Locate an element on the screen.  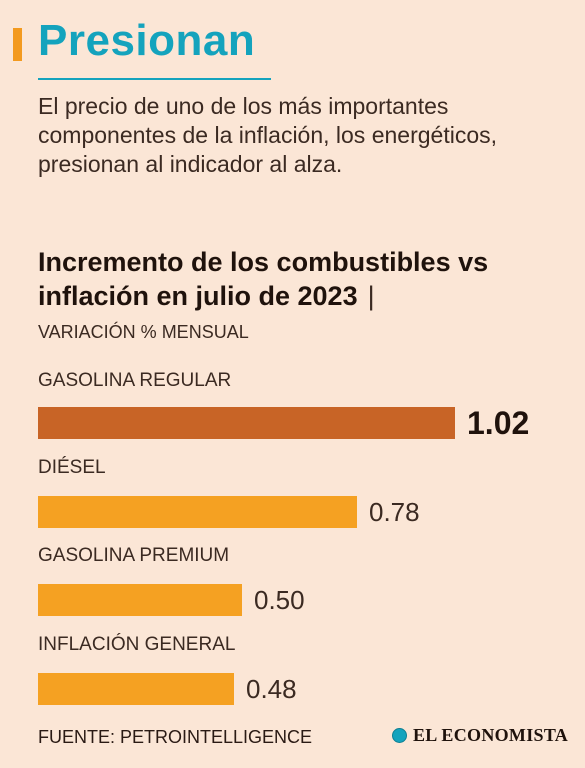
source-note: FUENTE: PETROINTELLIGENCE is located at coordinates (175, 737).